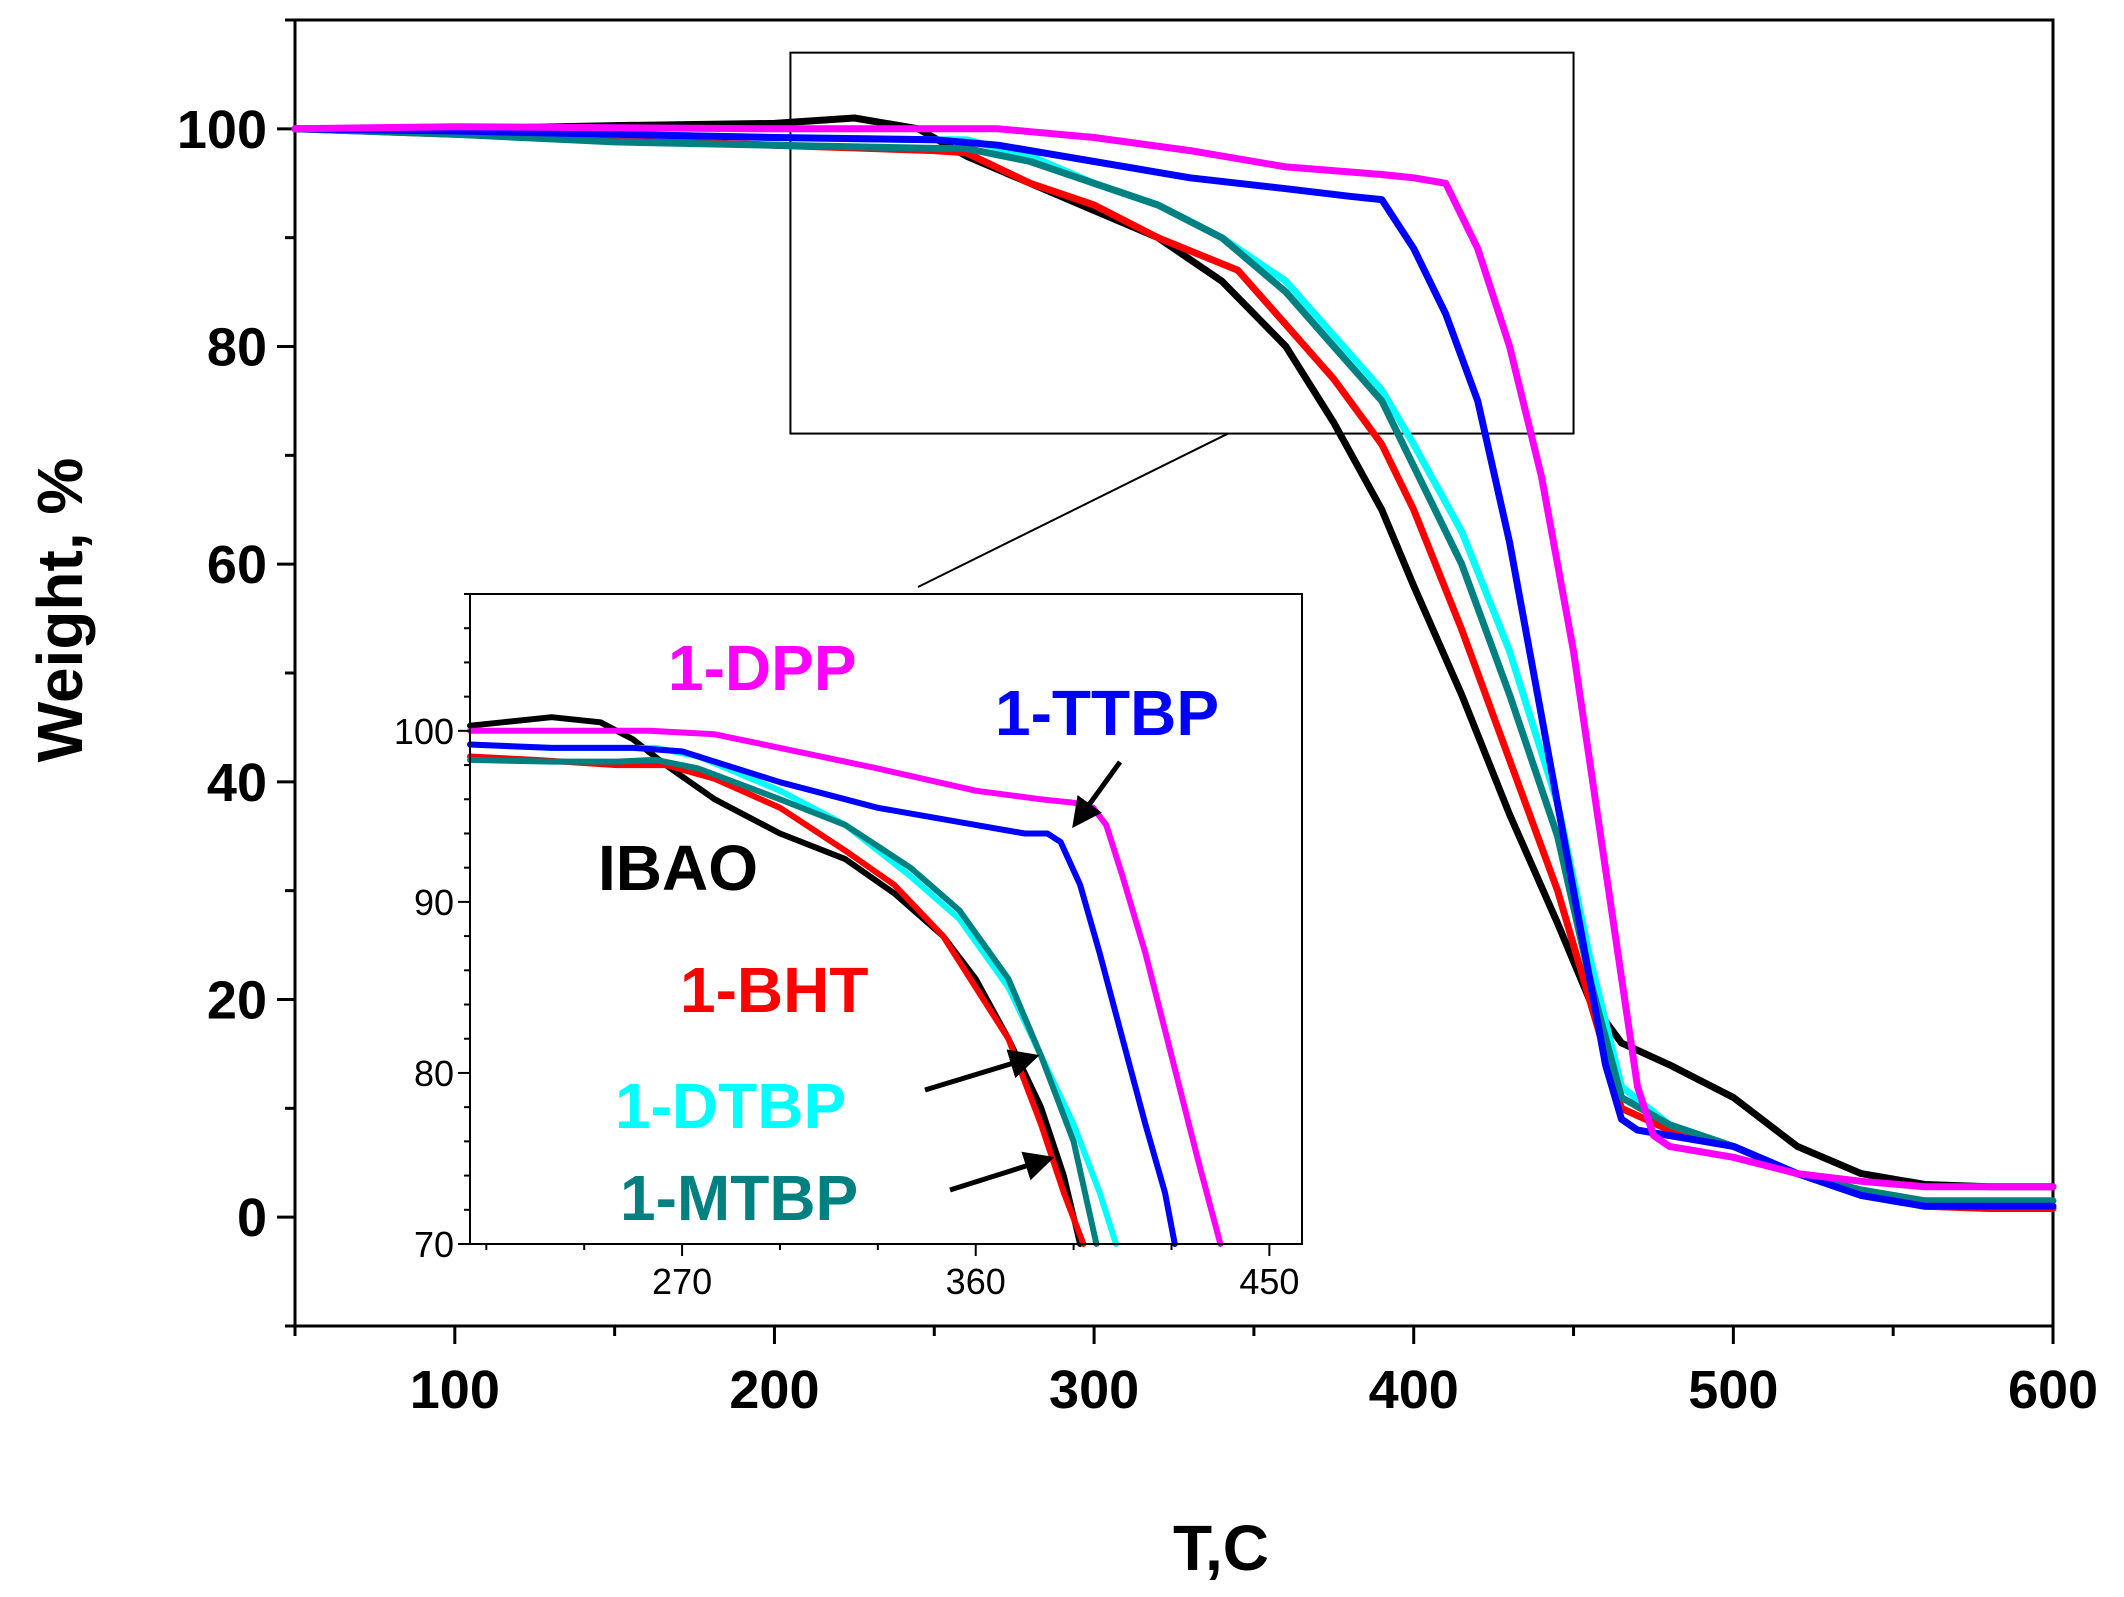 This screenshot has height=1597, width=2124. Describe the element at coordinates (434, 1073) in the screenshot. I see `inset-y-tick-label: 80` at that location.